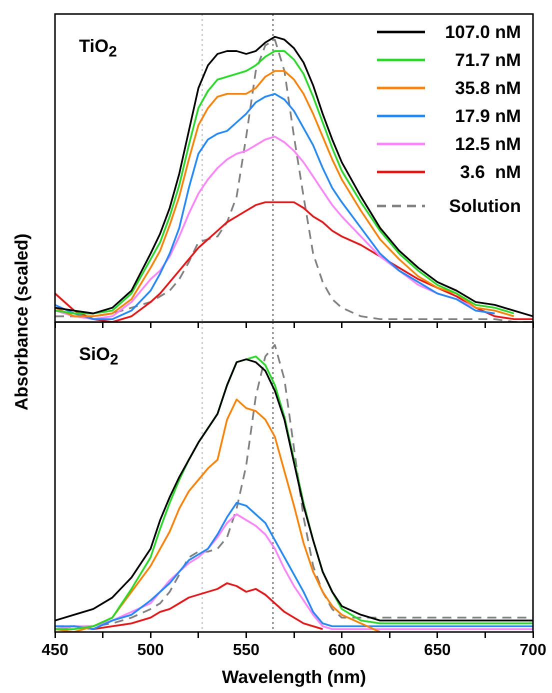  I want to click on x-tick-label: 450, so click(55, 651).